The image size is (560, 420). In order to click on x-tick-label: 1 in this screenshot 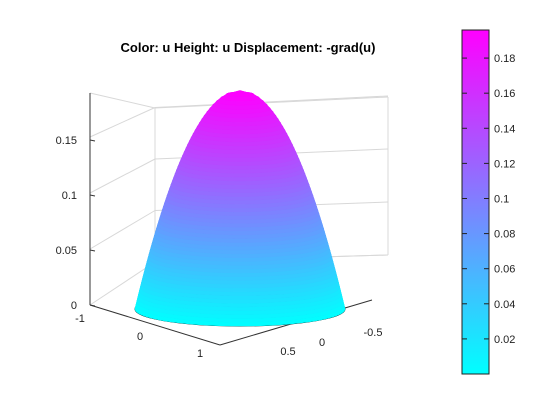, I will do `click(200, 354)`.